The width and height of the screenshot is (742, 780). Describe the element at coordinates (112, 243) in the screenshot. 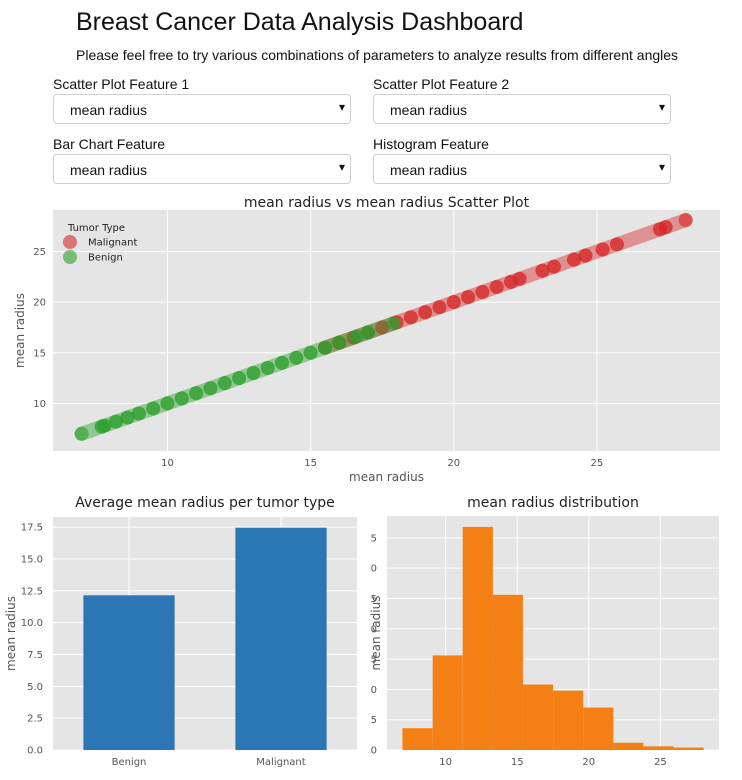

I see `legend-label: Malignant` at that location.